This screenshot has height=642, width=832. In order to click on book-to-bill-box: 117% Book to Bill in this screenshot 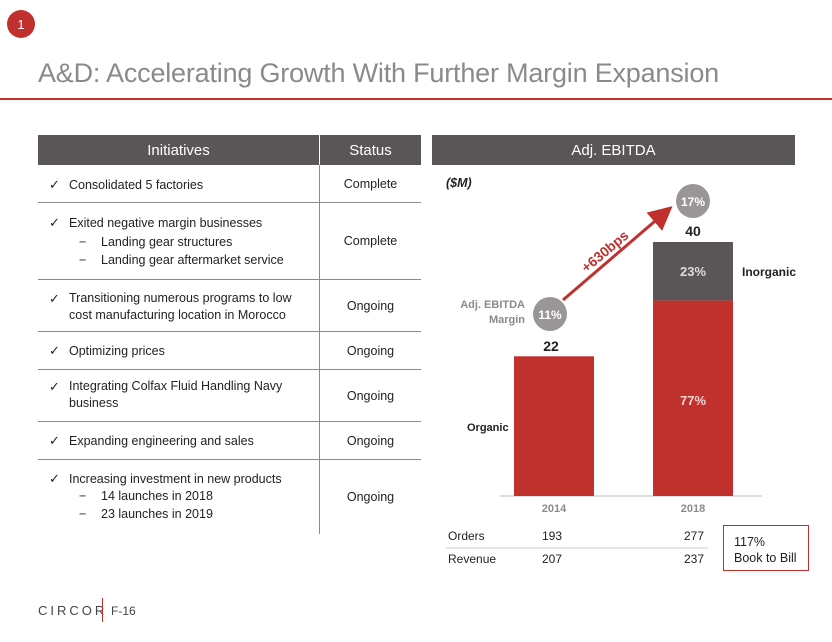, I will do `click(766, 548)`.